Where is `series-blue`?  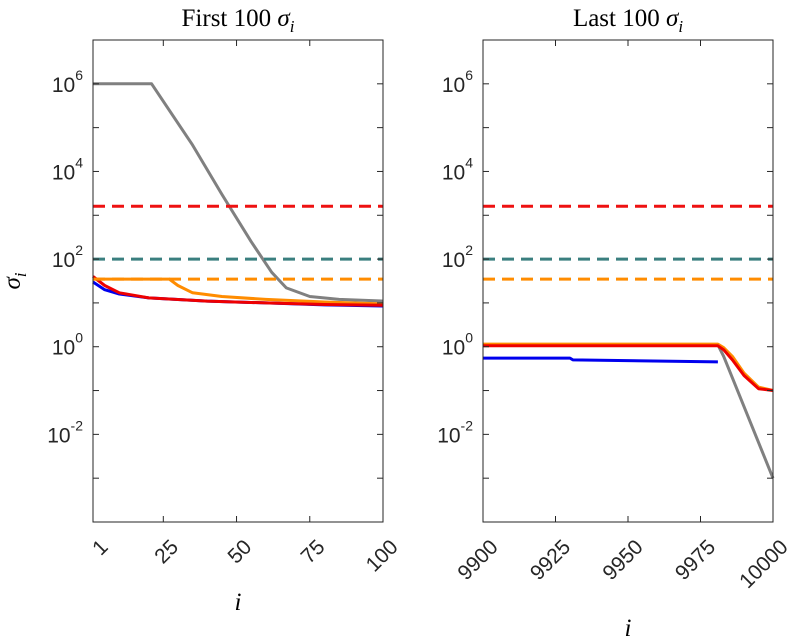
series-blue is located at coordinates (600, 360).